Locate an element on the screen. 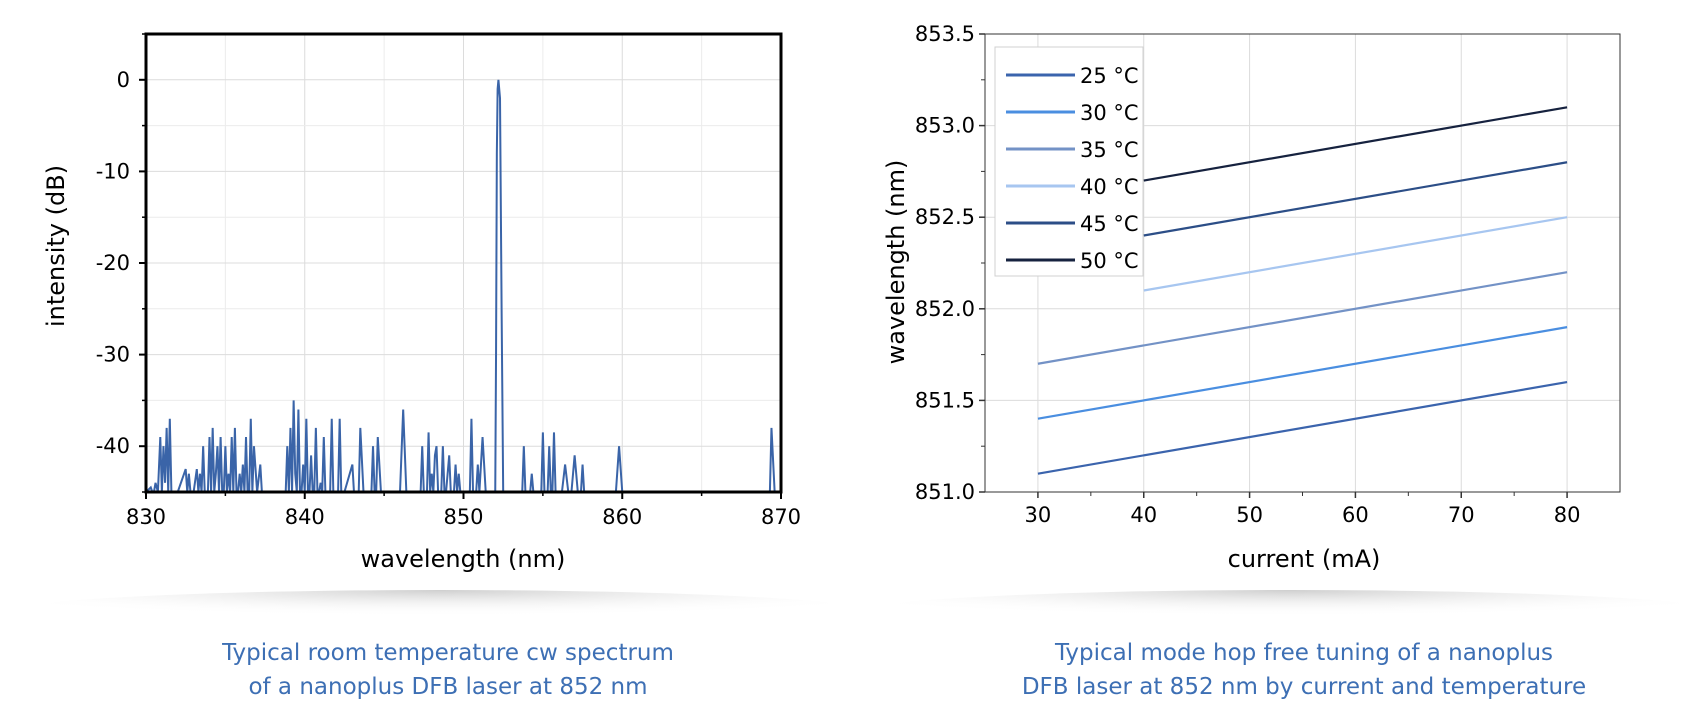 The height and width of the screenshot is (718, 1688). tuning-legend-label-3: 40 °C is located at coordinates (1109, 187).